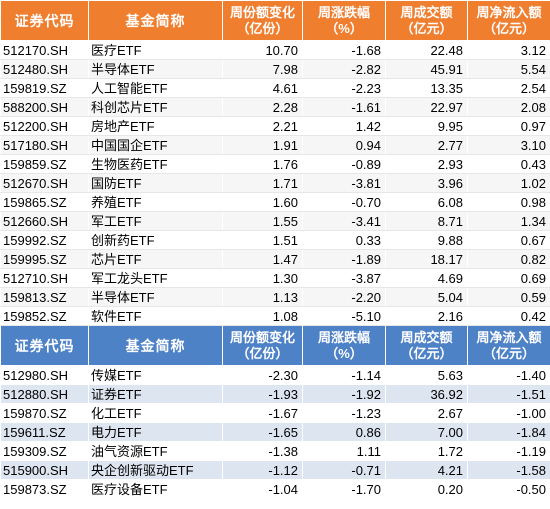 The width and height of the screenshot is (550, 509). What do you see at coordinates (262, 107) in the screenshot?
I see `share-change-cell: 2.28` at bounding box center [262, 107].